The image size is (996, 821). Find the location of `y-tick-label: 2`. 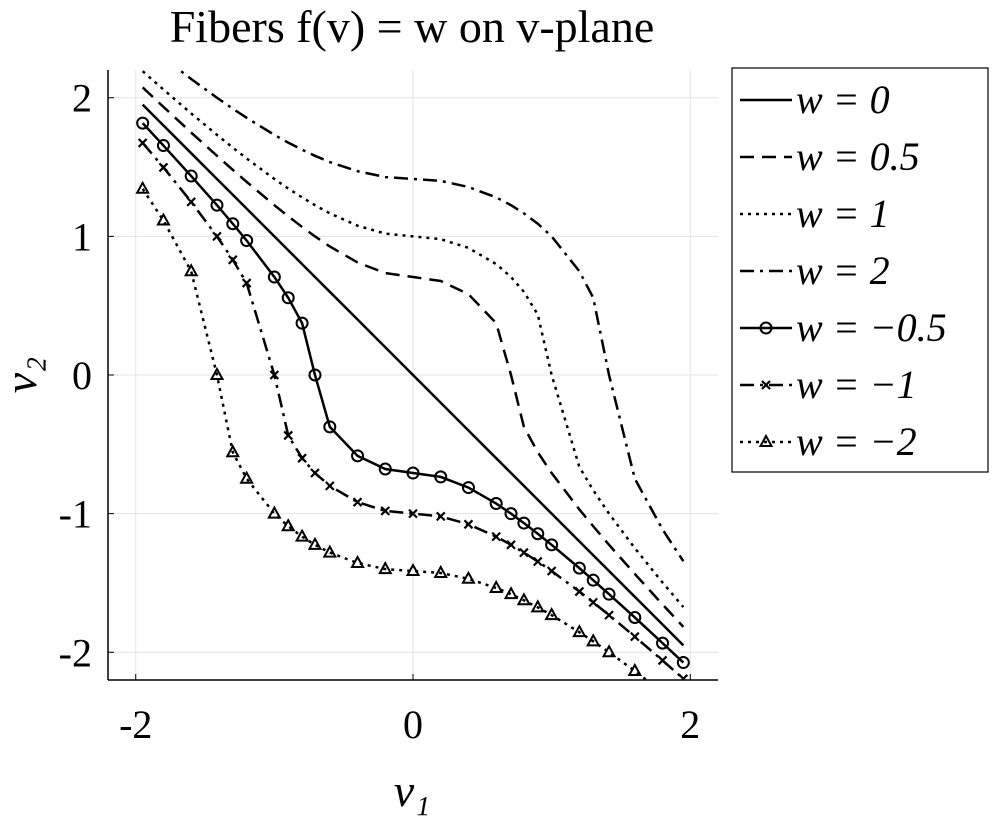

y-tick-label: 2 is located at coordinates (82, 98).